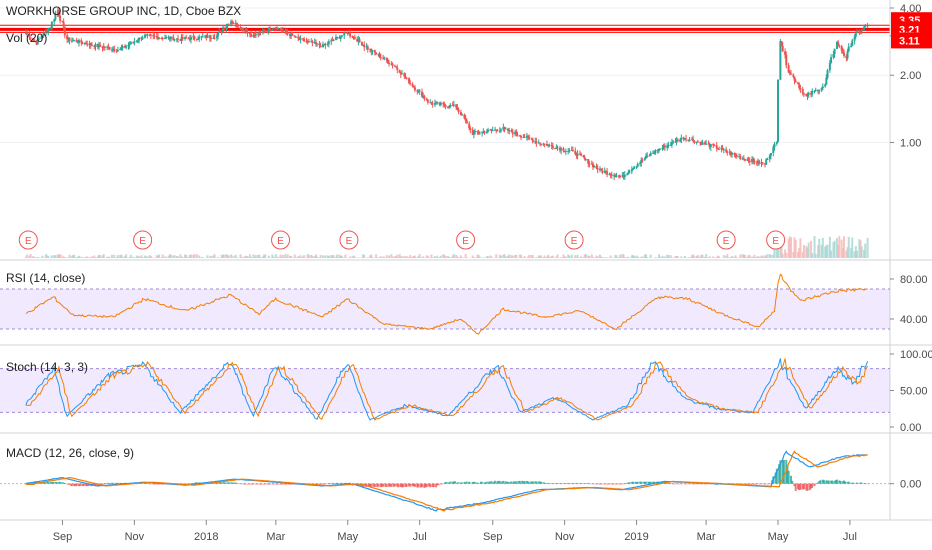 This screenshot has height=550, width=932. I want to click on signal-line, so click(447, 389).